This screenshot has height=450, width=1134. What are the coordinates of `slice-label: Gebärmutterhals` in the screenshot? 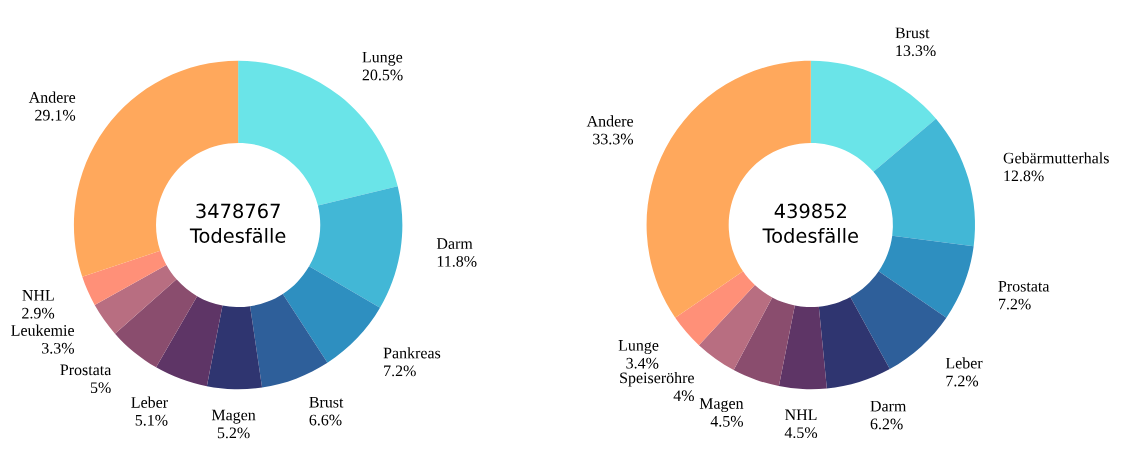 It's located at (1056, 158).